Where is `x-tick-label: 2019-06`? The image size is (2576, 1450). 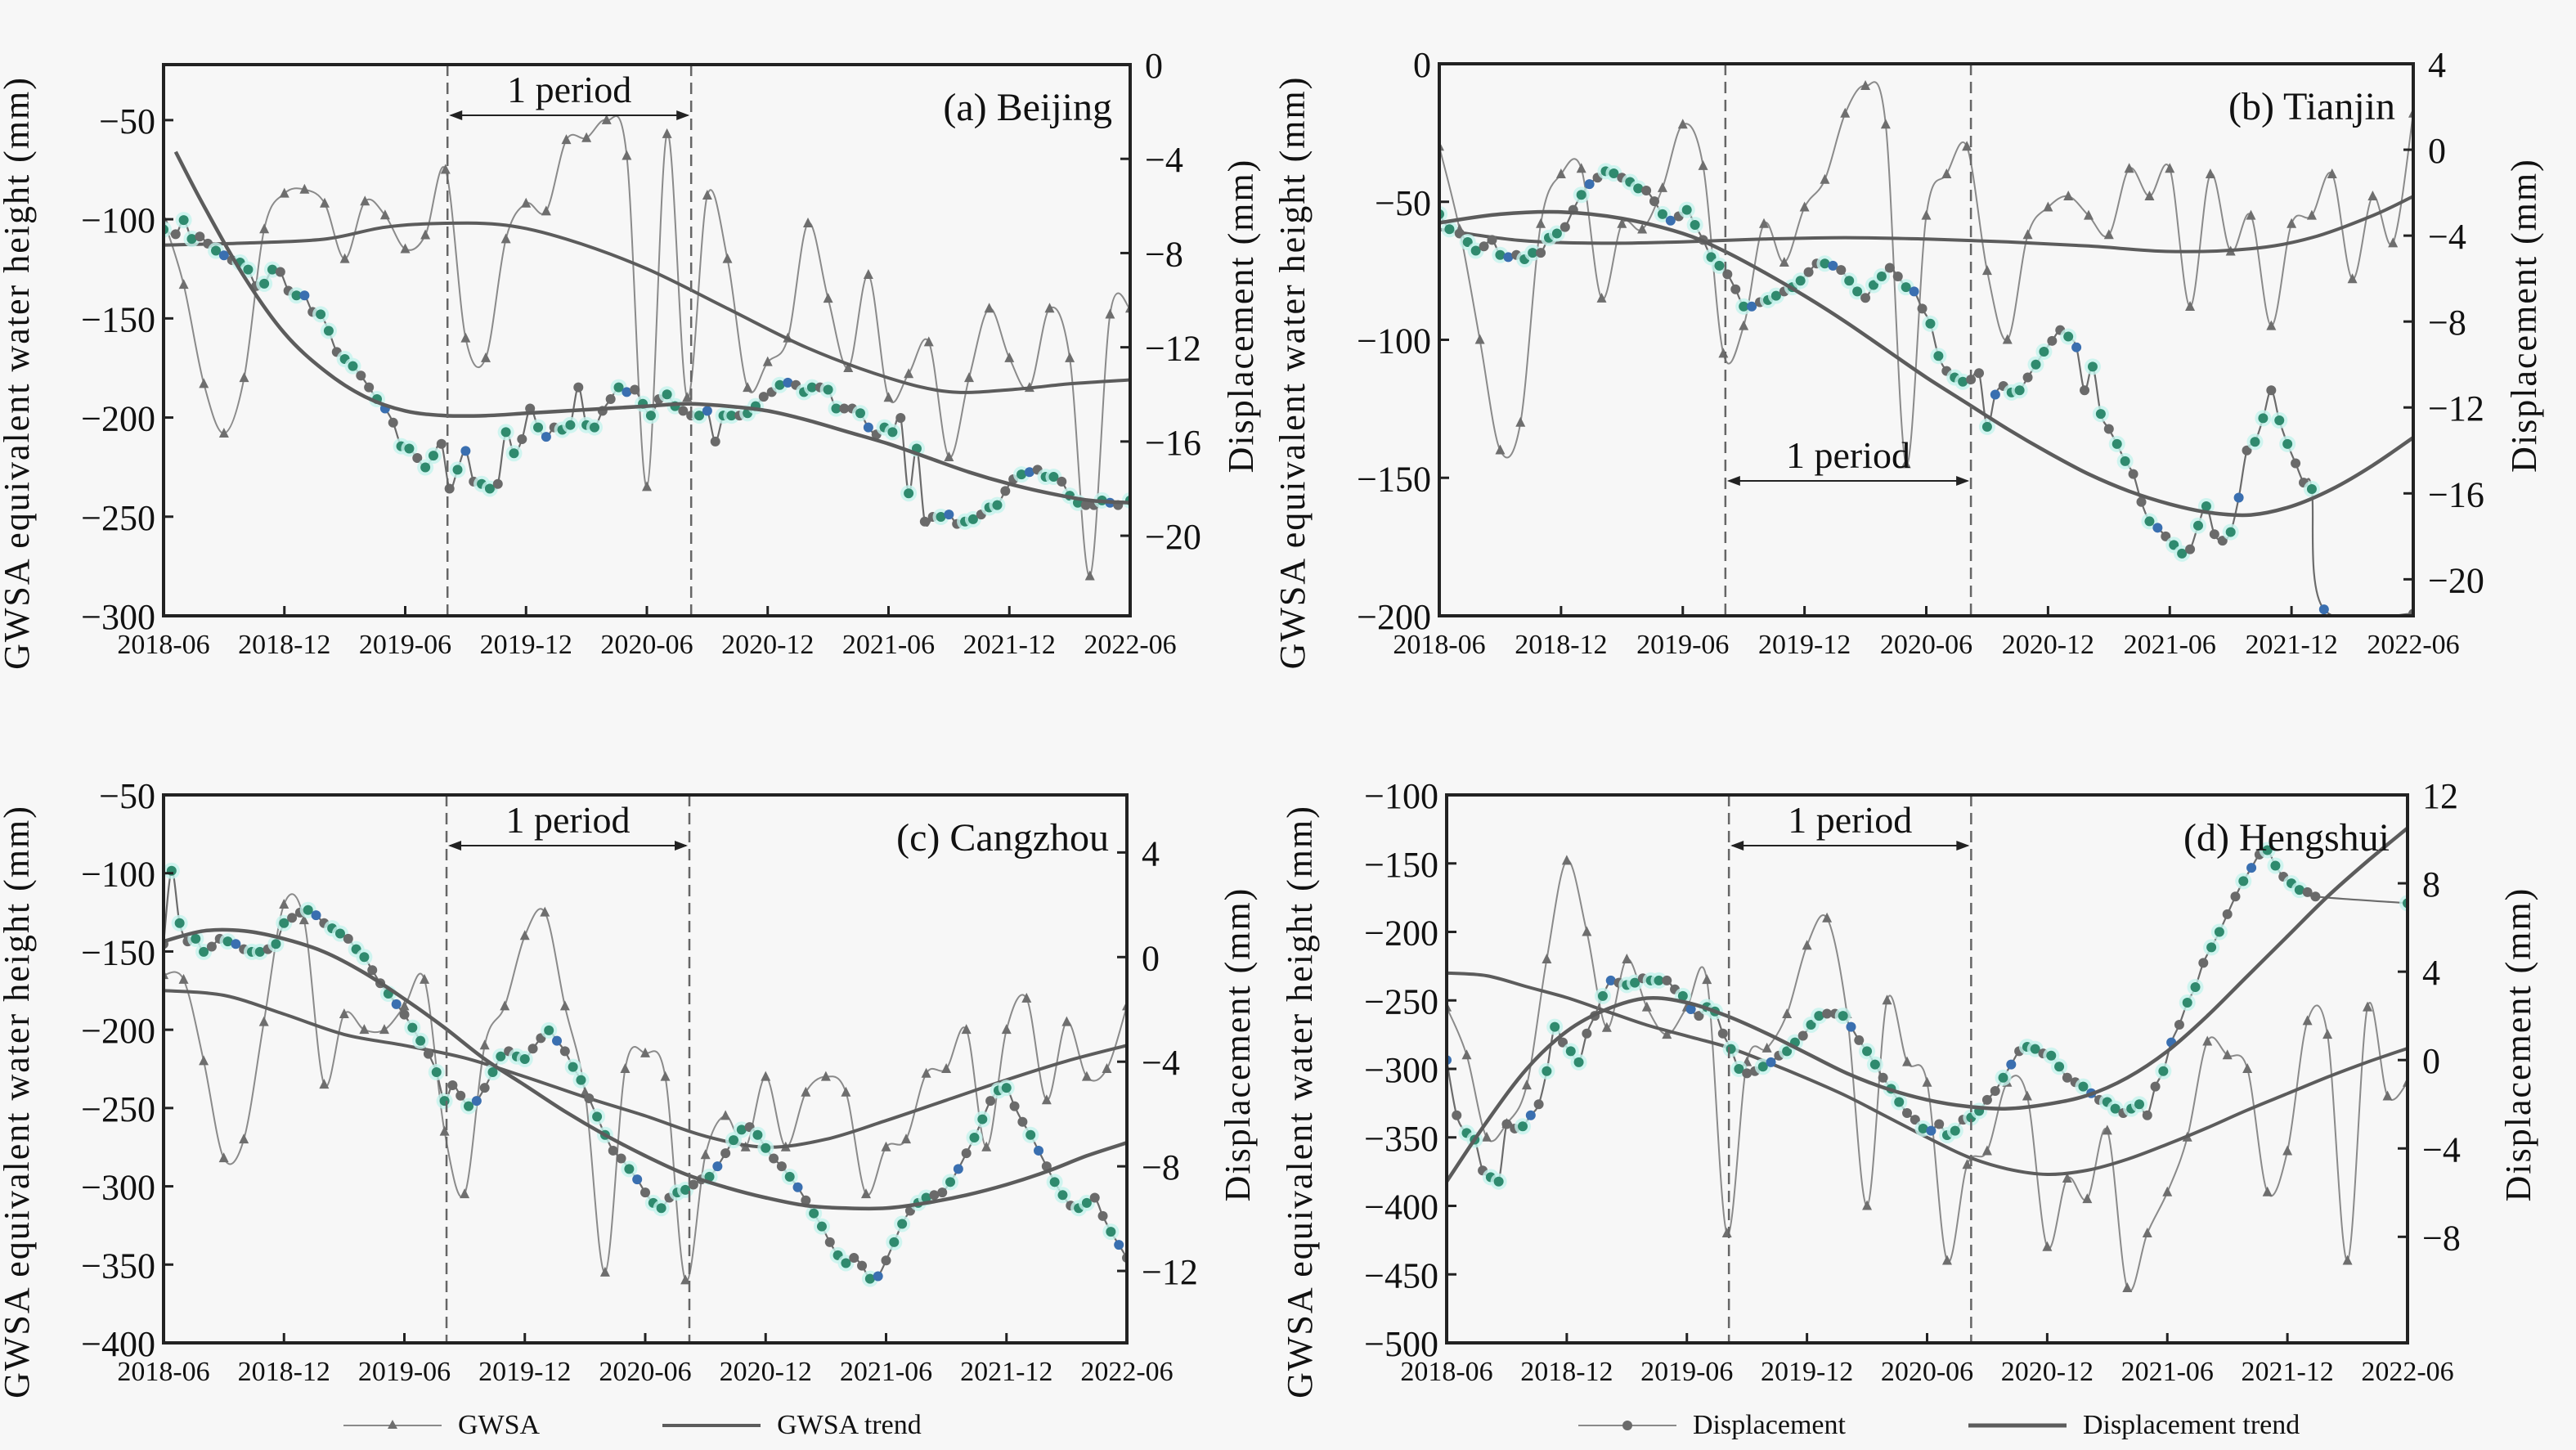
x-tick-label: 2019-06 is located at coordinates (1683, 645).